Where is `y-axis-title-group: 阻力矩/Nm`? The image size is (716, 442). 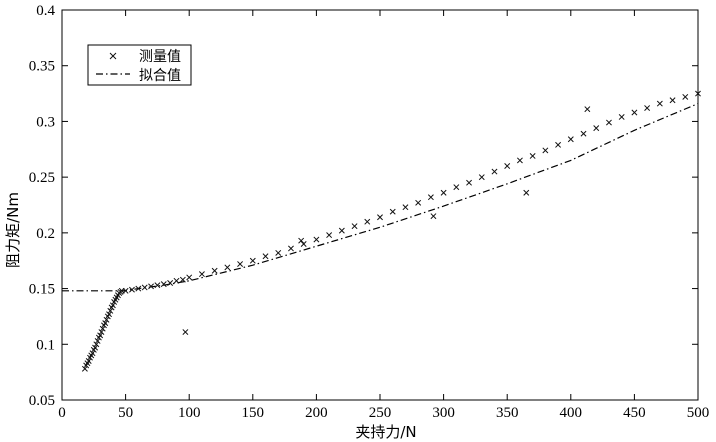
y-axis-title-group: 阻力矩/Nm is located at coordinates (13, 230).